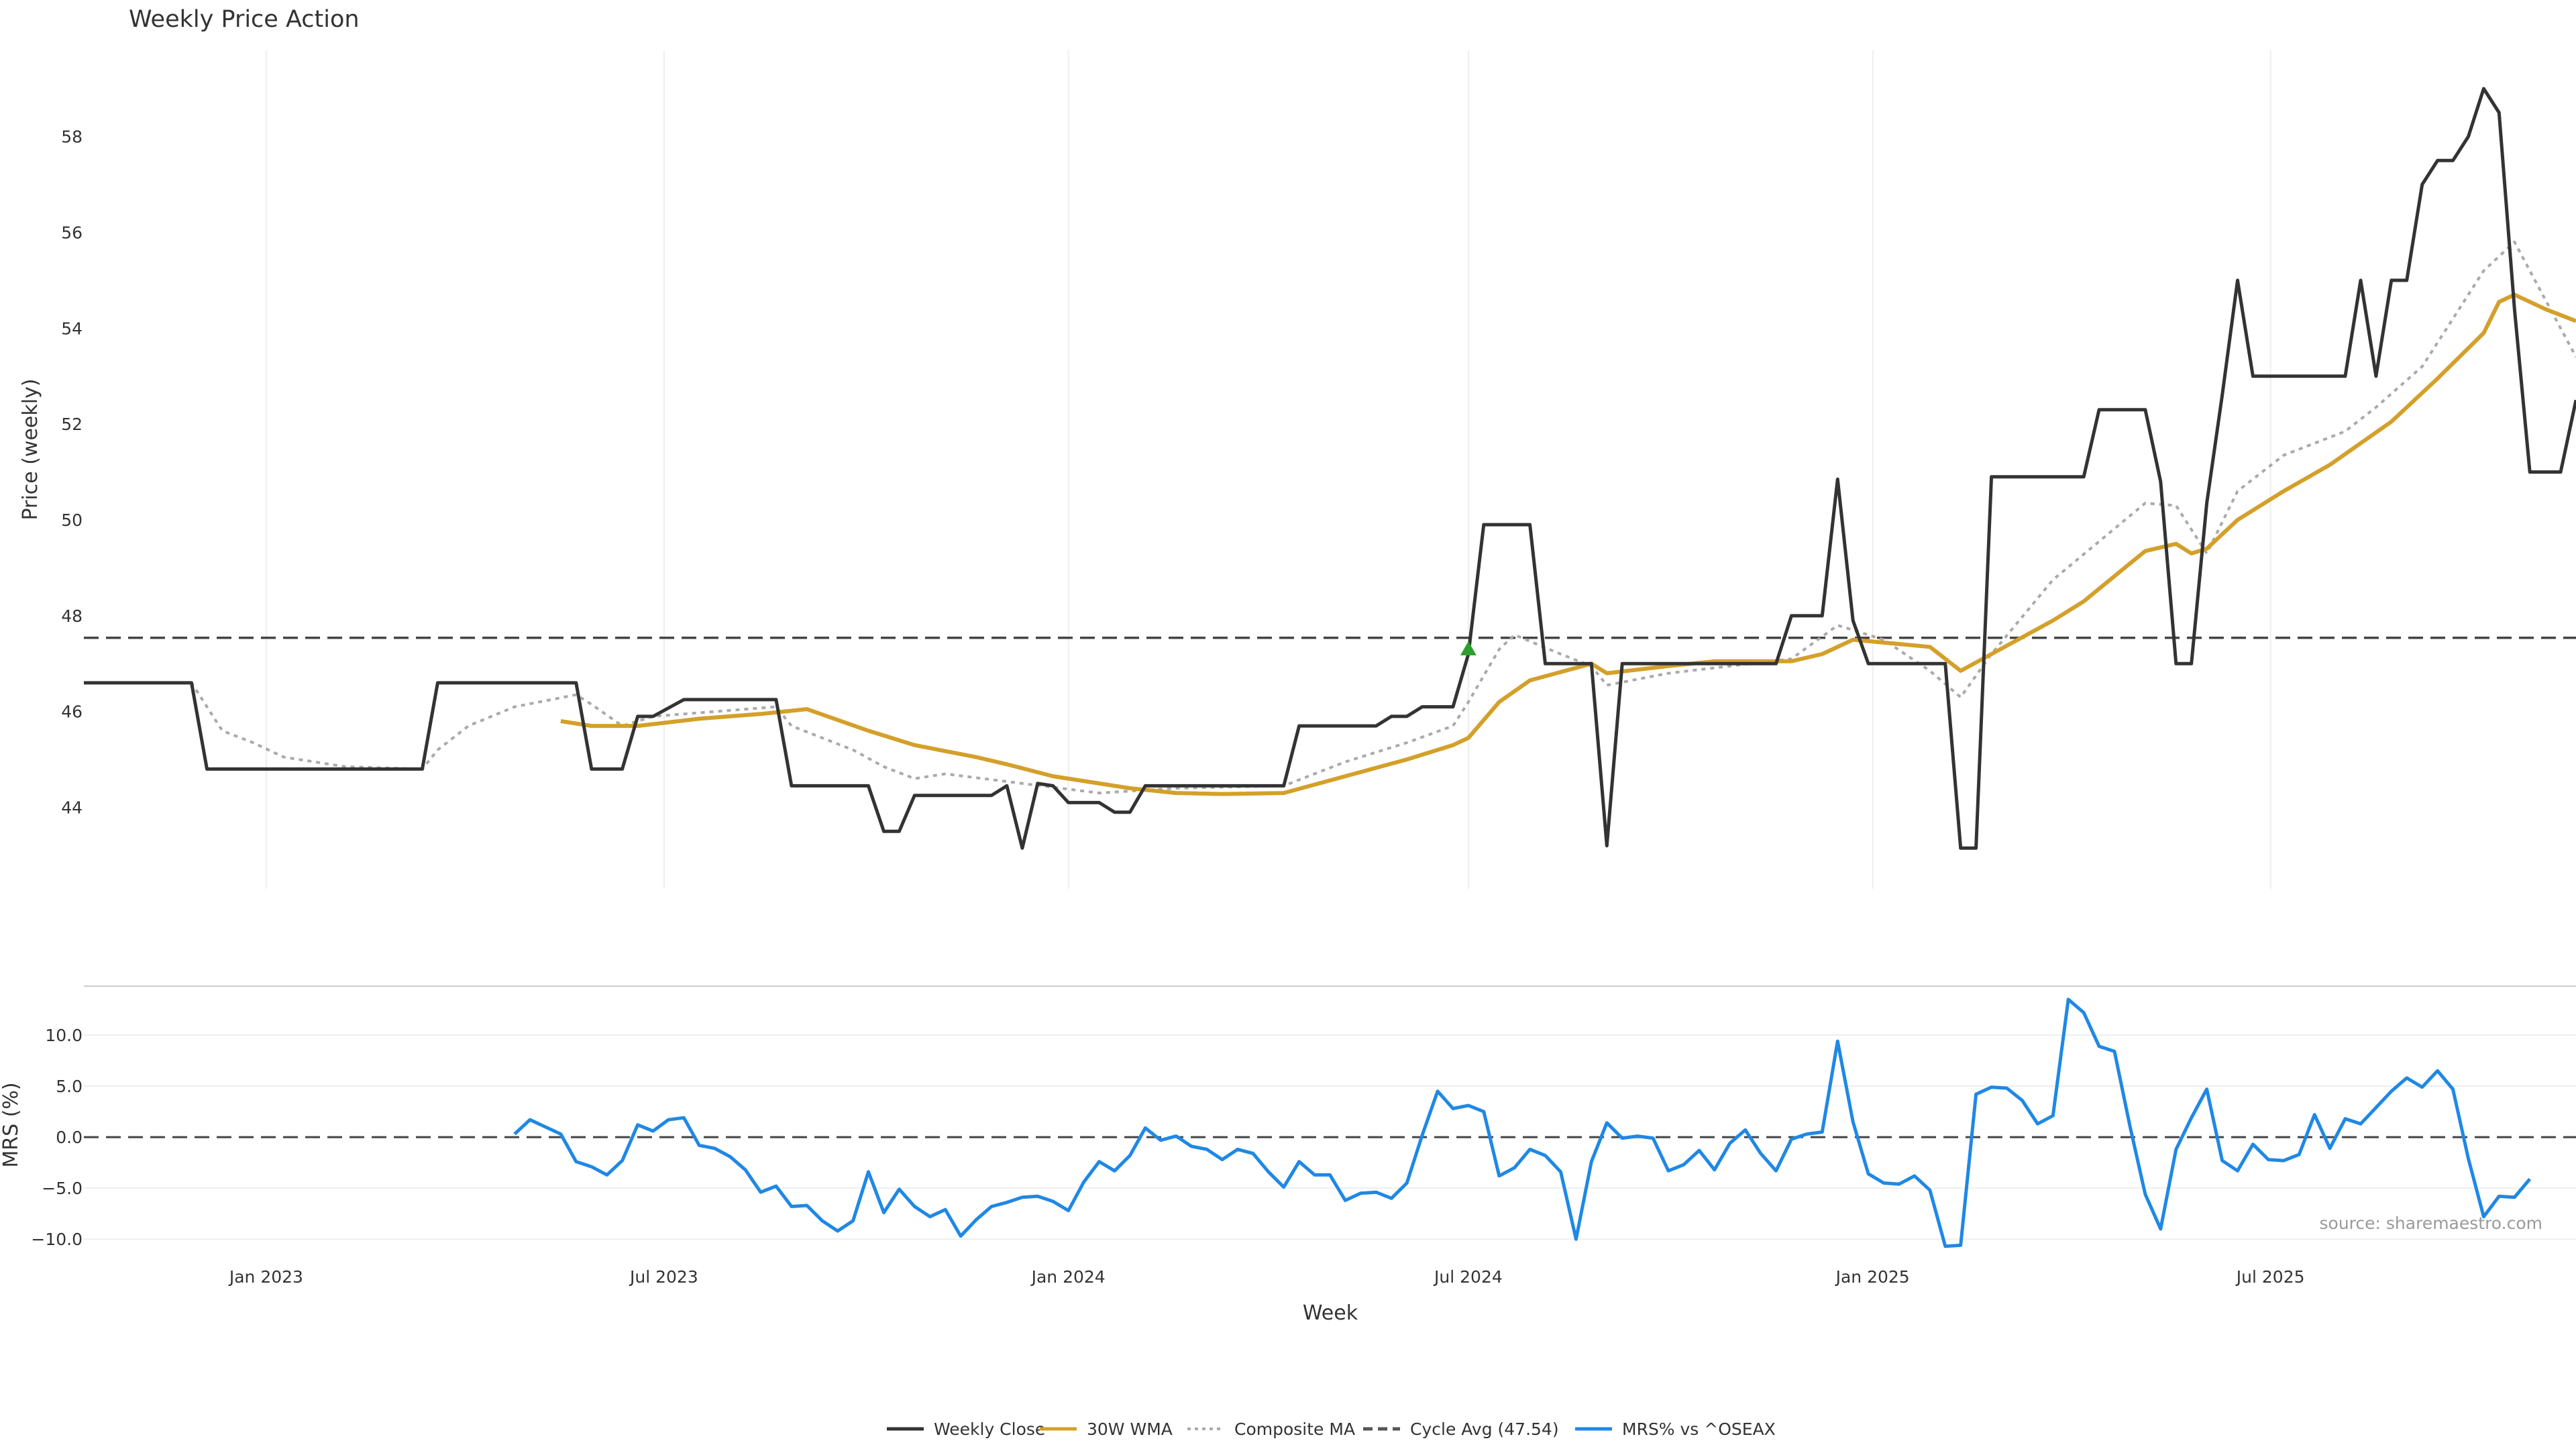  What do you see at coordinates (265, 1277) in the screenshot?
I see `x-tick-label: Jan 2023` at bounding box center [265, 1277].